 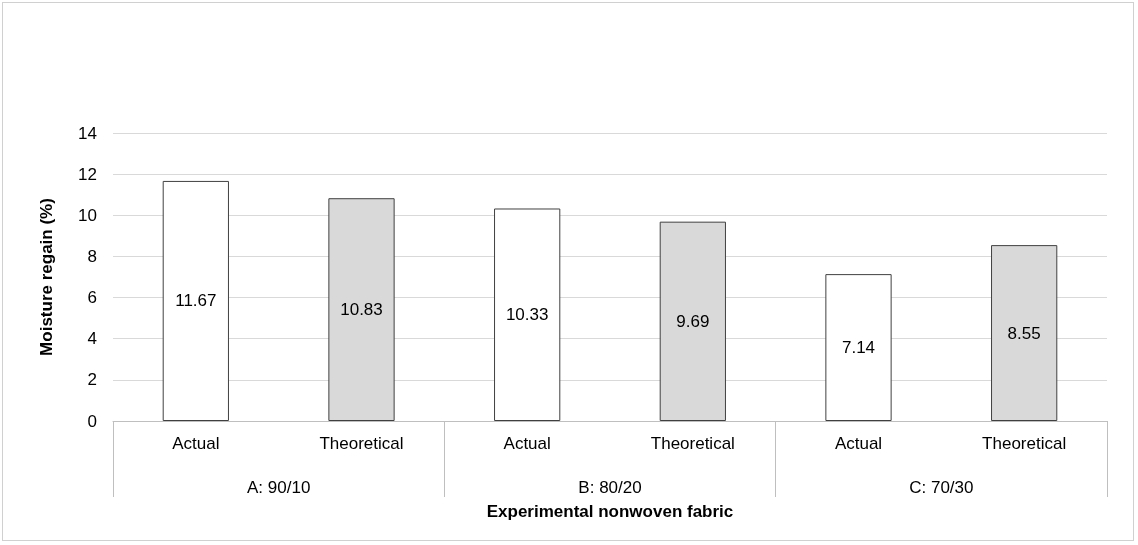 What do you see at coordinates (1024, 333) in the screenshot?
I see `data-label: 8.55` at bounding box center [1024, 333].